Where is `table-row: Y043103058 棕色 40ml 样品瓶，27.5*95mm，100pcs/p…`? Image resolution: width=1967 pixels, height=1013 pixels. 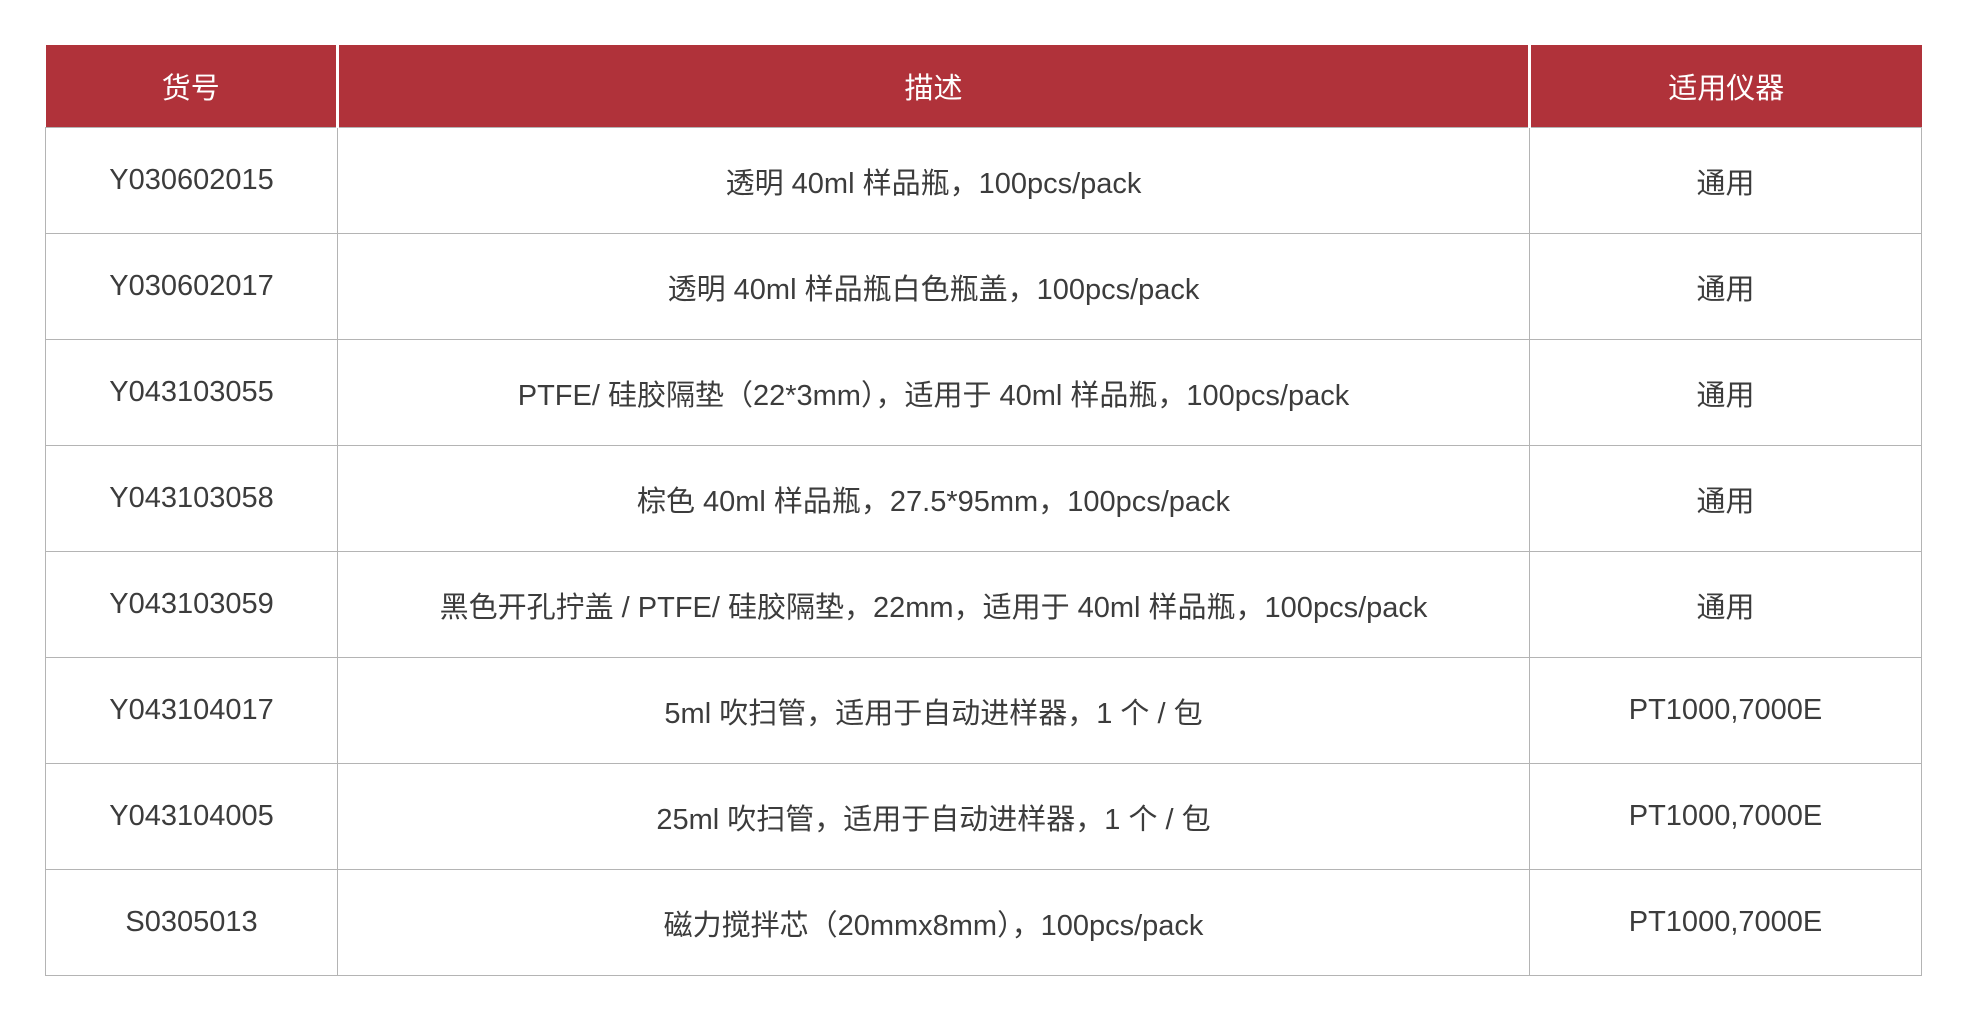
table-row: Y043103058 棕色 40ml 样品瓶，27.5*95mm，100pcs/p… is located at coordinates (983, 498).